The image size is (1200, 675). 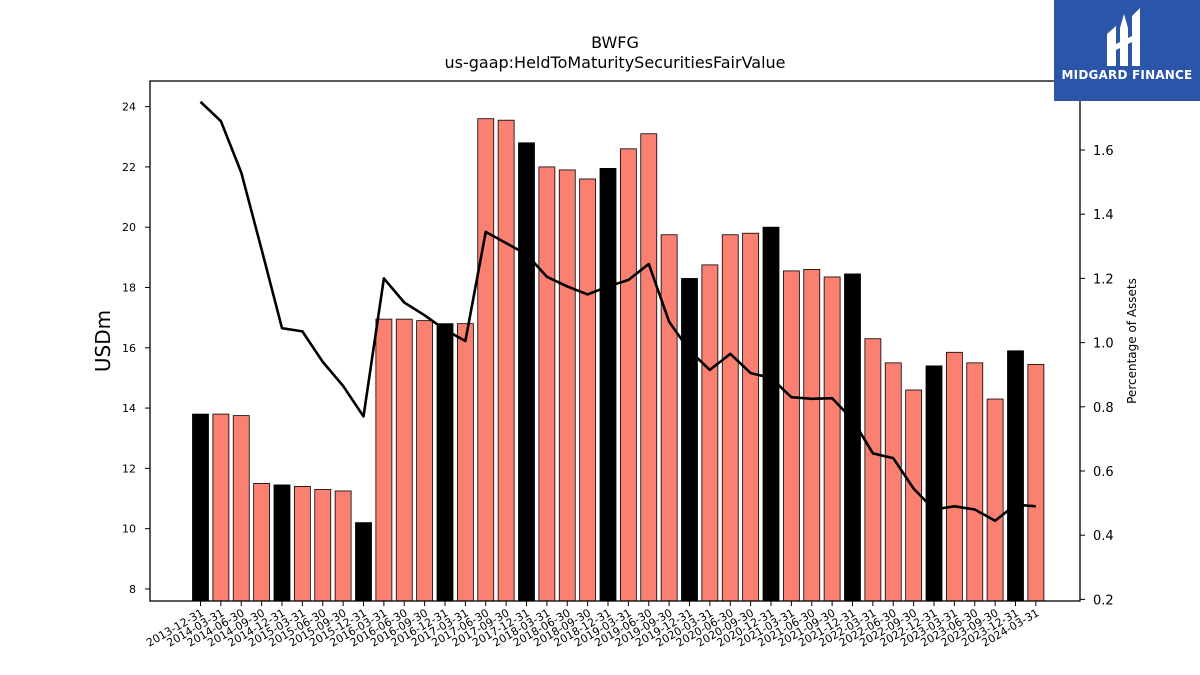 What do you see at coordinates (129, 348) in the screenshot?
I see `y-tick-label: 16` at bounding box center [129, 348].